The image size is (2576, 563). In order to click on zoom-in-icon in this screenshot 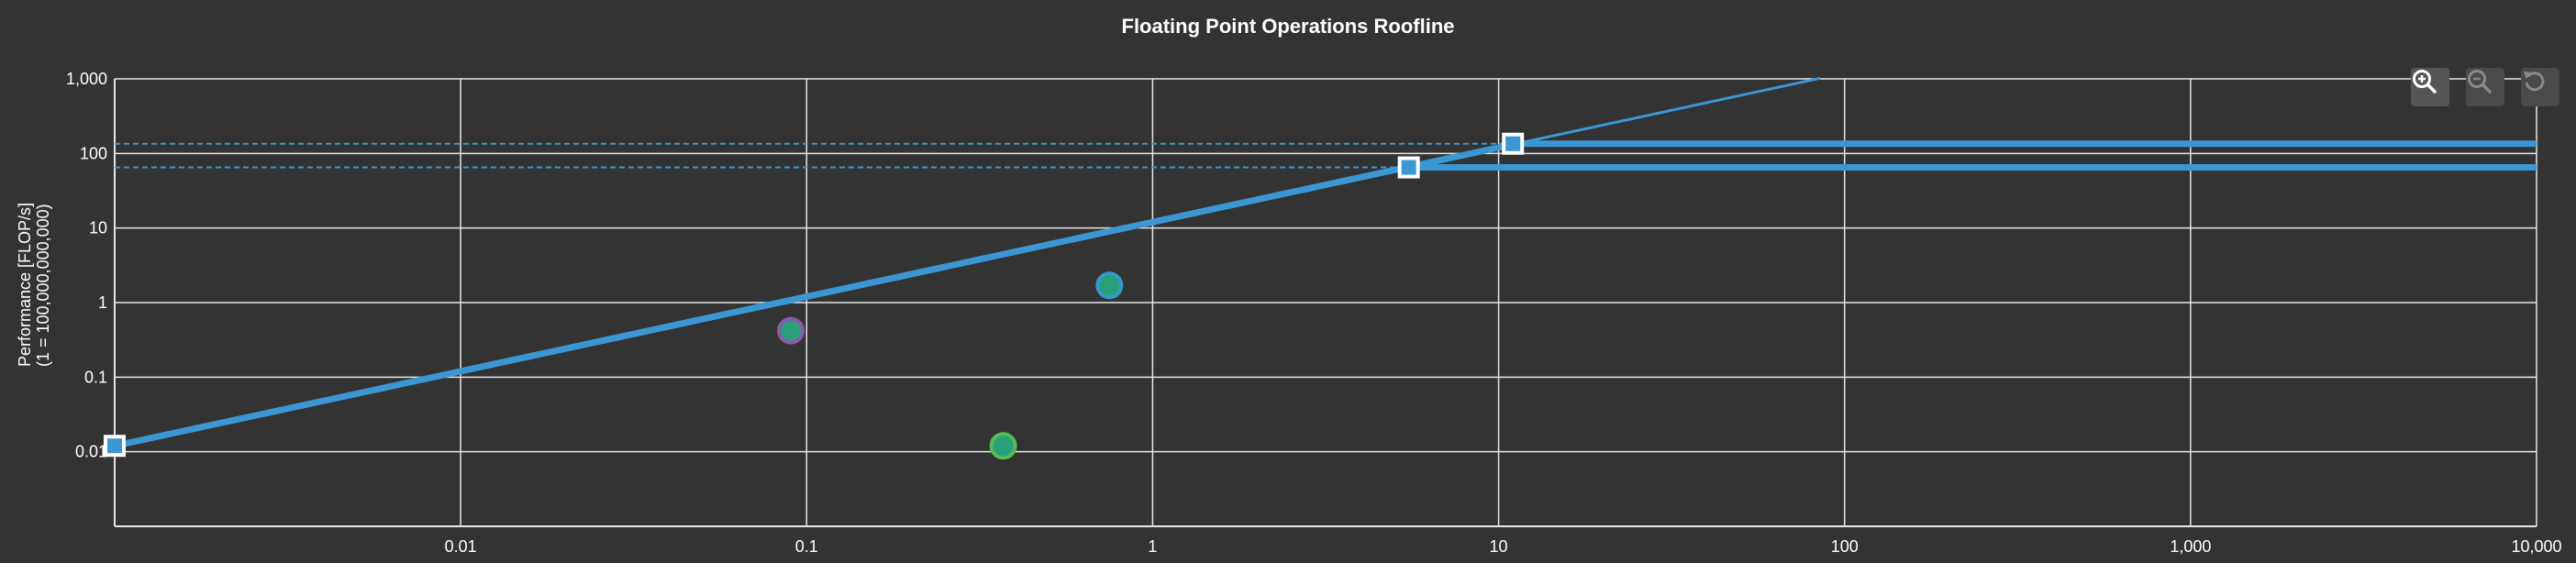, I will do `click(2425, 82)`.